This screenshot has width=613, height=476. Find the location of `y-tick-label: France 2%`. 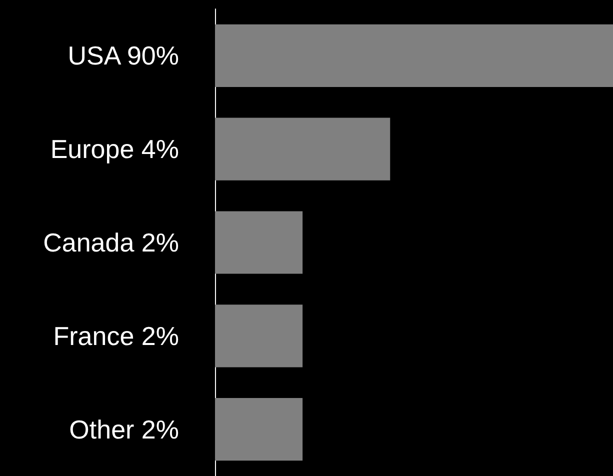

y-tick-label: France 2% is located at coordinates (116, 335).